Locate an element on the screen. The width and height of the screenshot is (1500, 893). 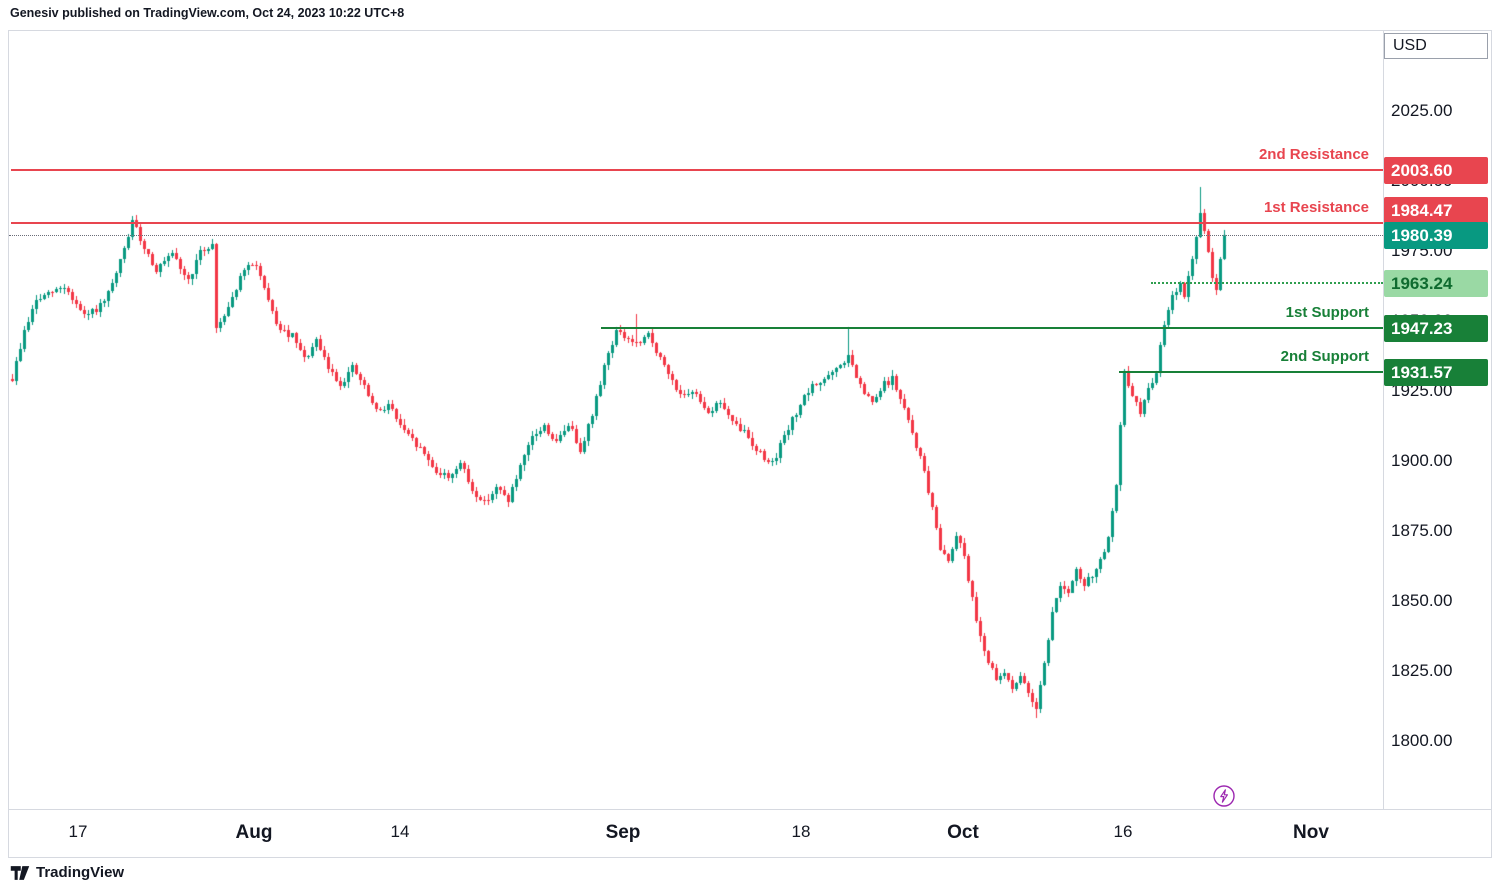
tradingview-watermark: TradingView is located at coordinates (67, 872).